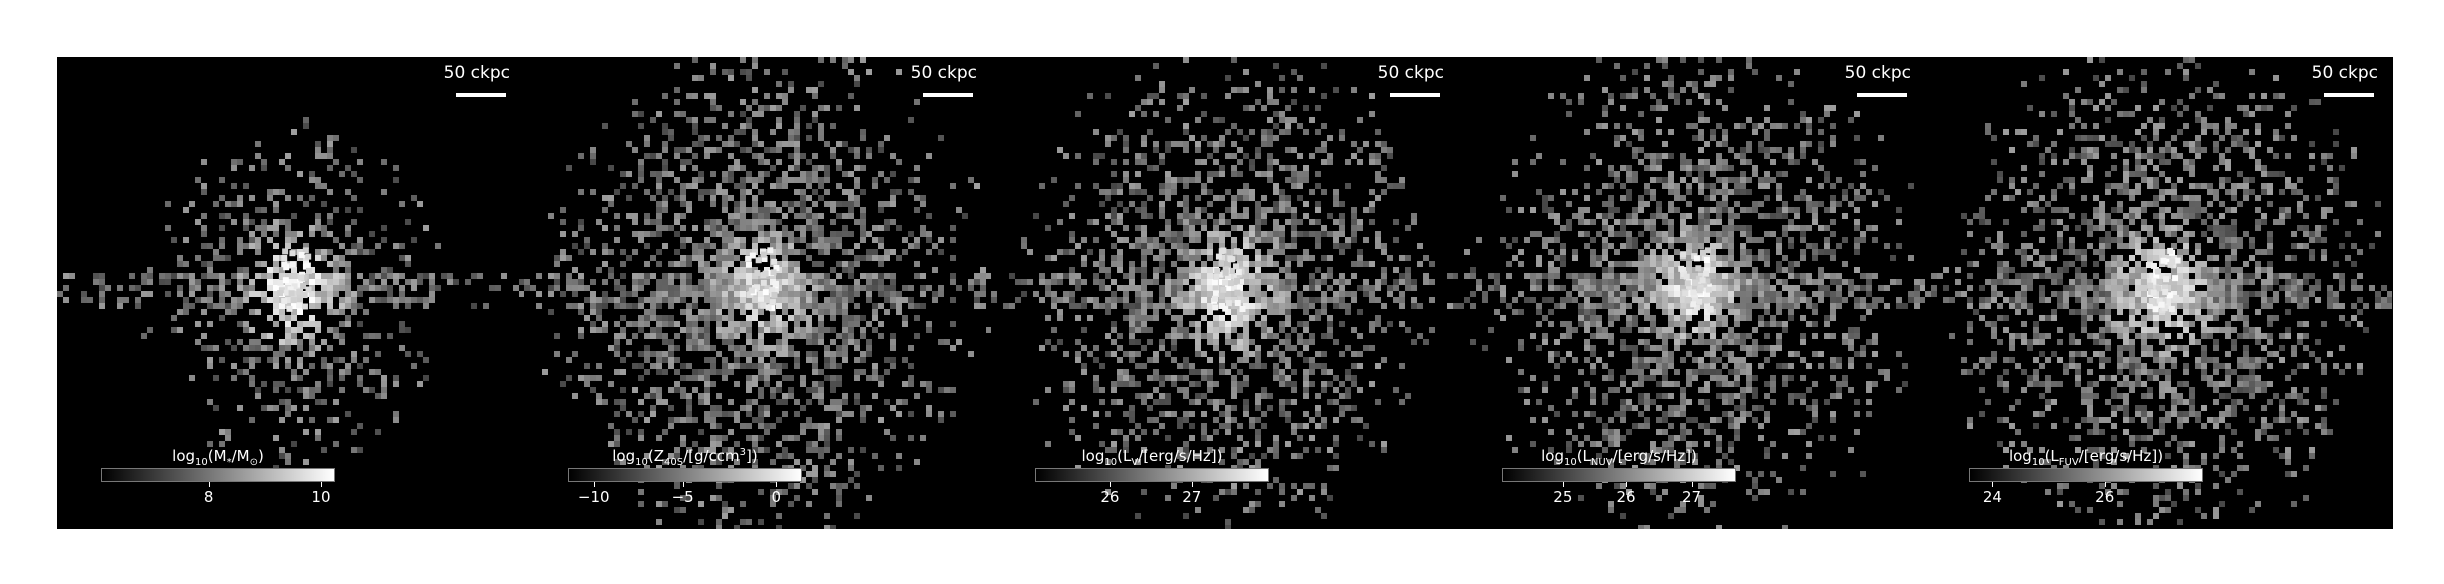  Describe the element at coordinates (2086, 494) in the screenshot. I see `colorbar-ticks: 24 26` at that location.